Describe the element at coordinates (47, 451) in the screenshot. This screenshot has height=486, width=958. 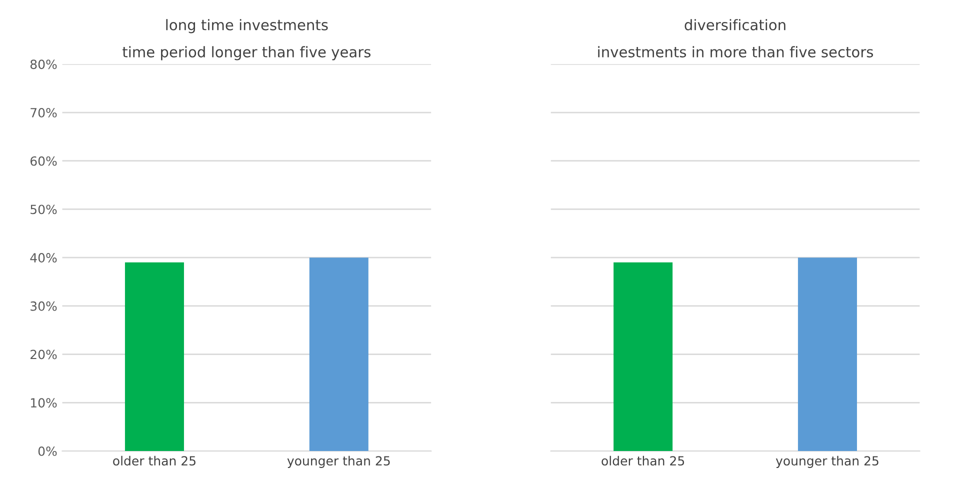
I see `y-tick-label: 0%` at that location.